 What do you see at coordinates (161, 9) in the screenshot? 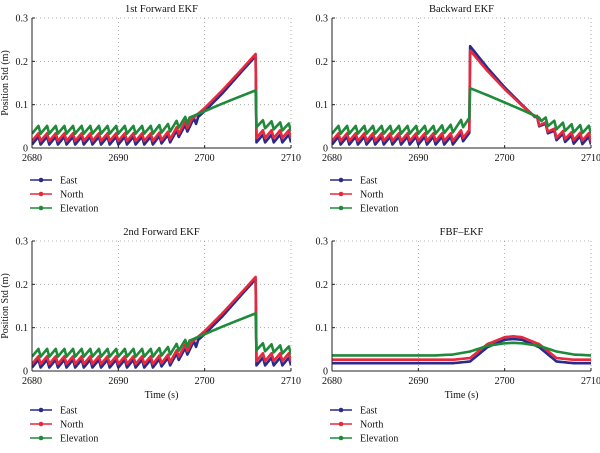
I see `chart-title: 1st Forward EKF` at bounding box center [161, 9].